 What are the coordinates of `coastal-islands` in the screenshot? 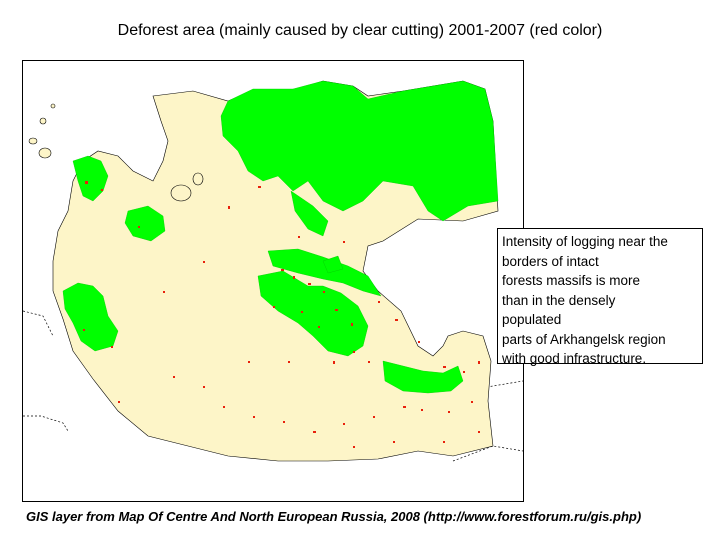 It's located at (116, 152).